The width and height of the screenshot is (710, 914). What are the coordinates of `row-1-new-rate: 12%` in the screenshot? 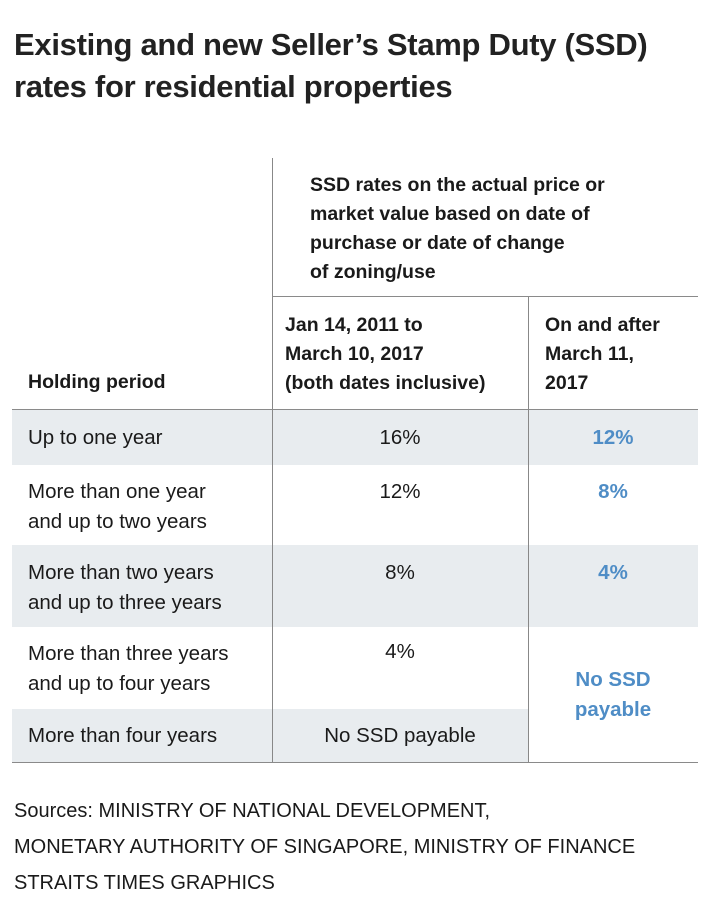 It's located at (613, 437).